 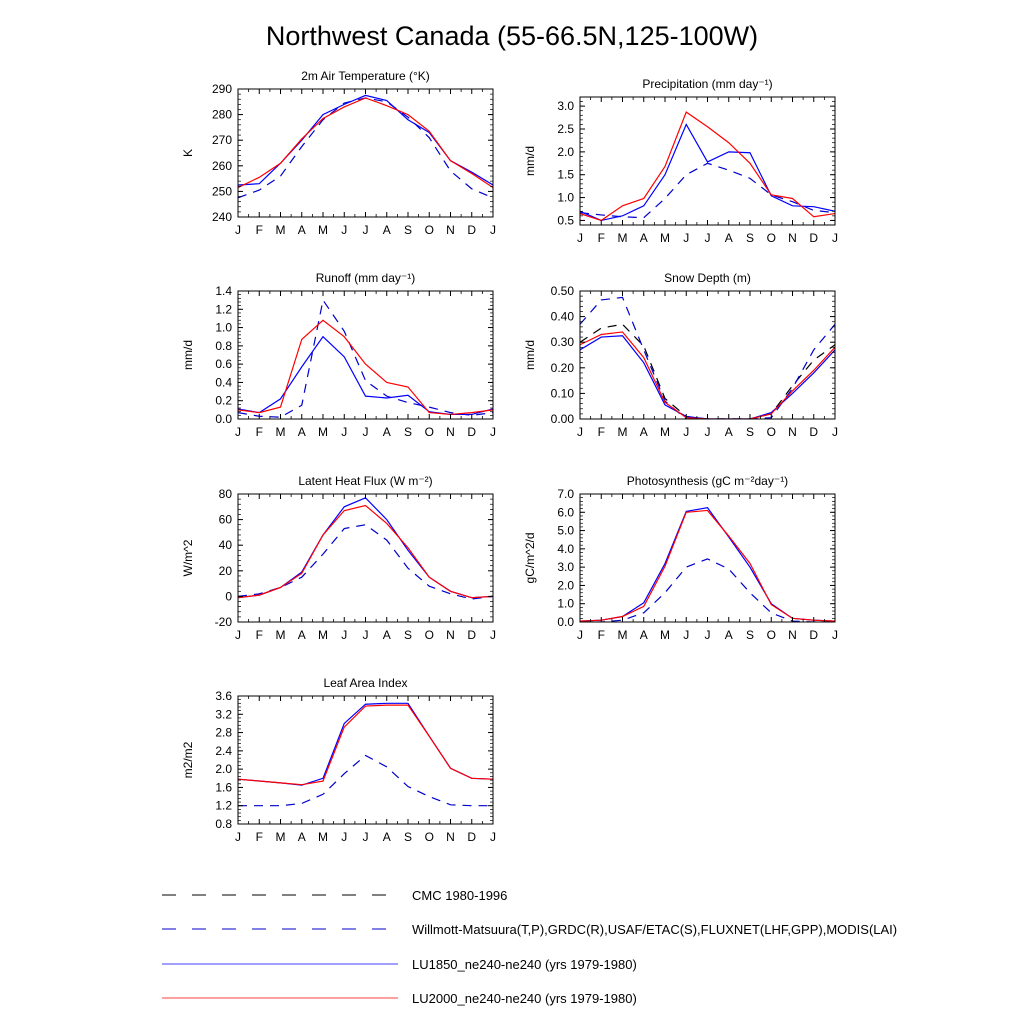 I want to click on y-tick-label: 0.50, so click(x=563, y=291).